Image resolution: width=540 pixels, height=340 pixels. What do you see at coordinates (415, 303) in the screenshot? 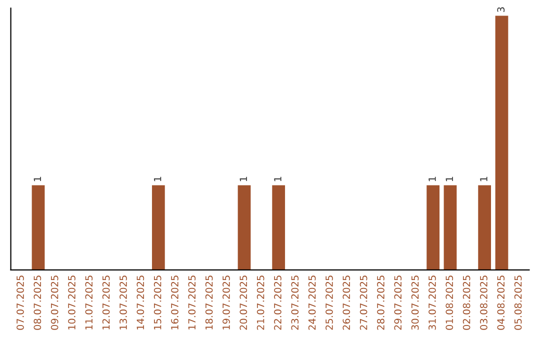
I see `x-tick-label: 30.07.2025` at bounding box center [415, 303].